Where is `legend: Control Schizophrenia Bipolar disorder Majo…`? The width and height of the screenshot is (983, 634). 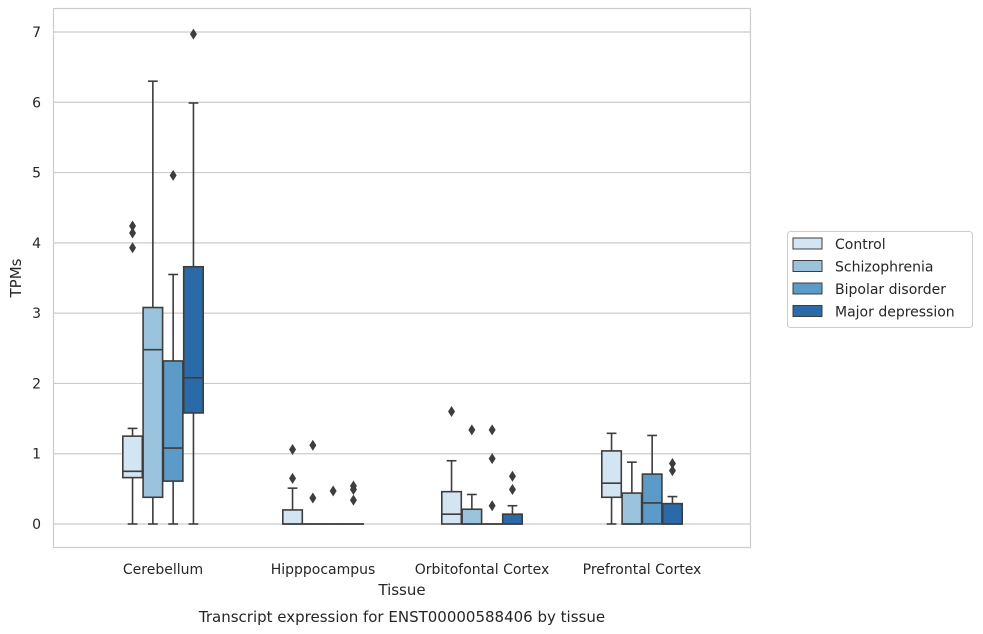 legend: Control Schizophrenia Bipolar disorder Majo… is located at coordinates (880, 279).